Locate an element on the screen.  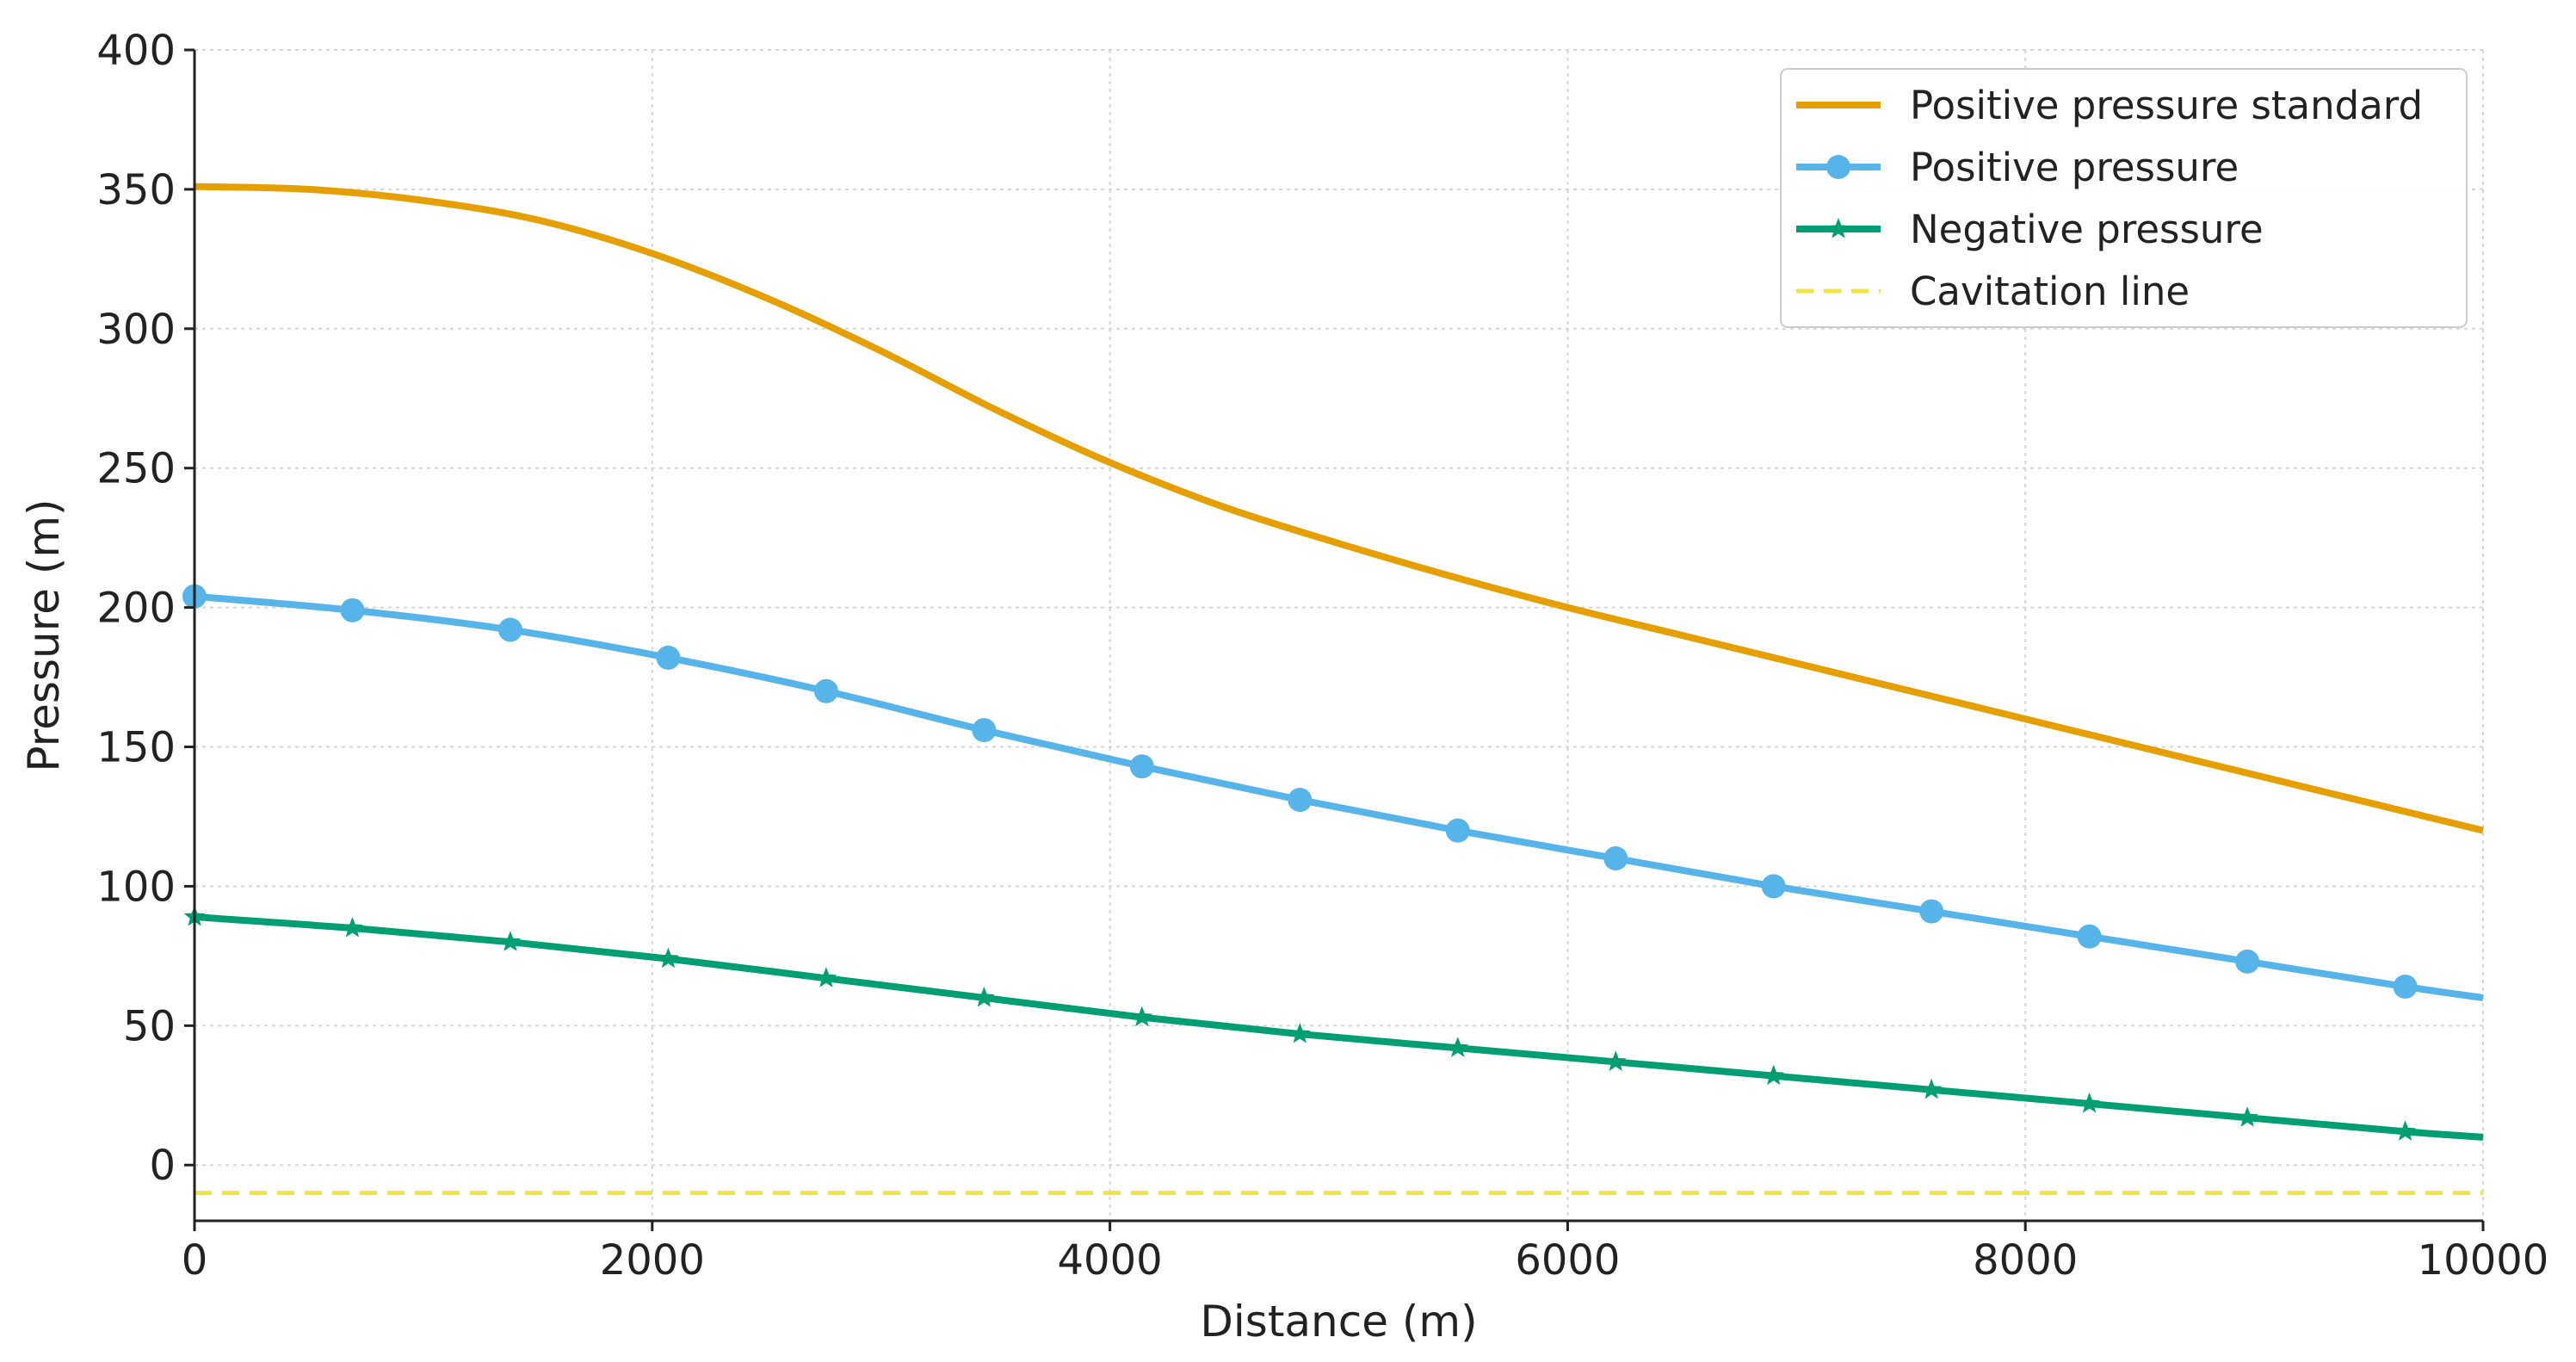
legend-item: Positive pressure is located at coordinates (2017, 167).